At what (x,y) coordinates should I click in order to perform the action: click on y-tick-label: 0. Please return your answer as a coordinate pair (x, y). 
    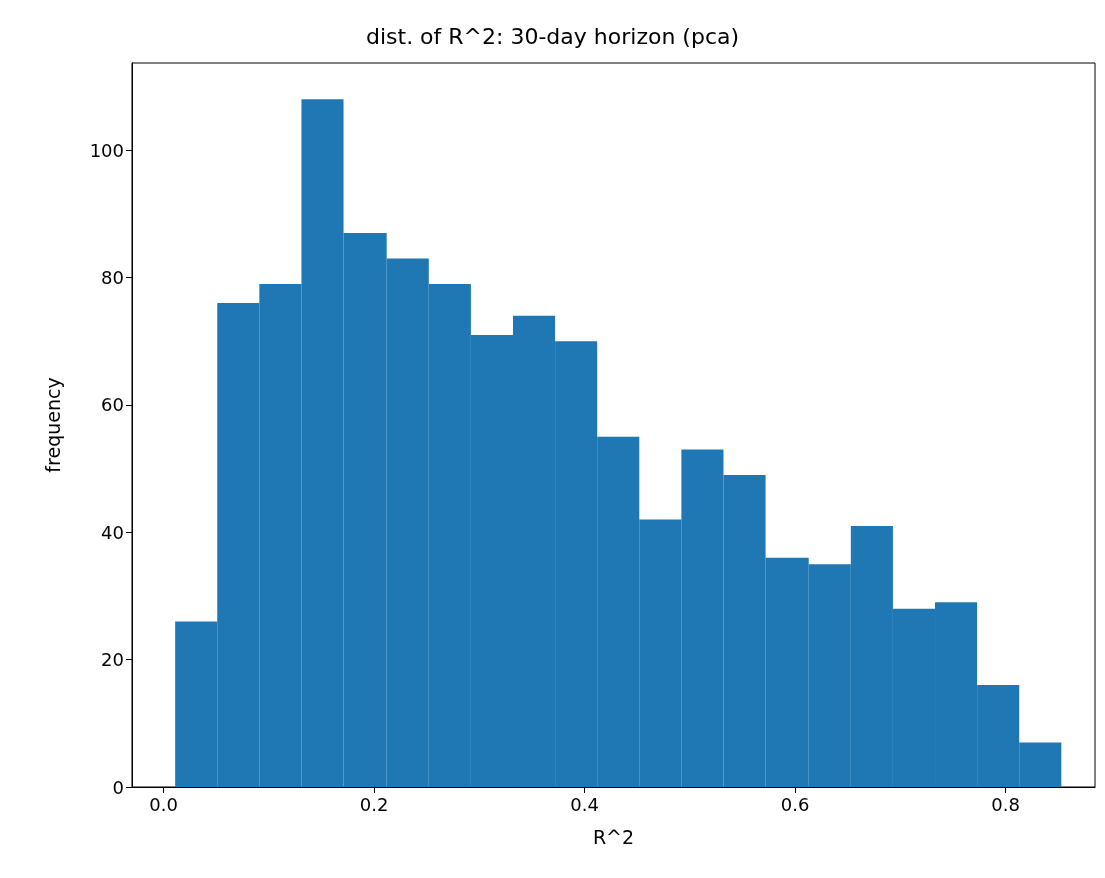
    Looking at the image, I should click on (118, 787).